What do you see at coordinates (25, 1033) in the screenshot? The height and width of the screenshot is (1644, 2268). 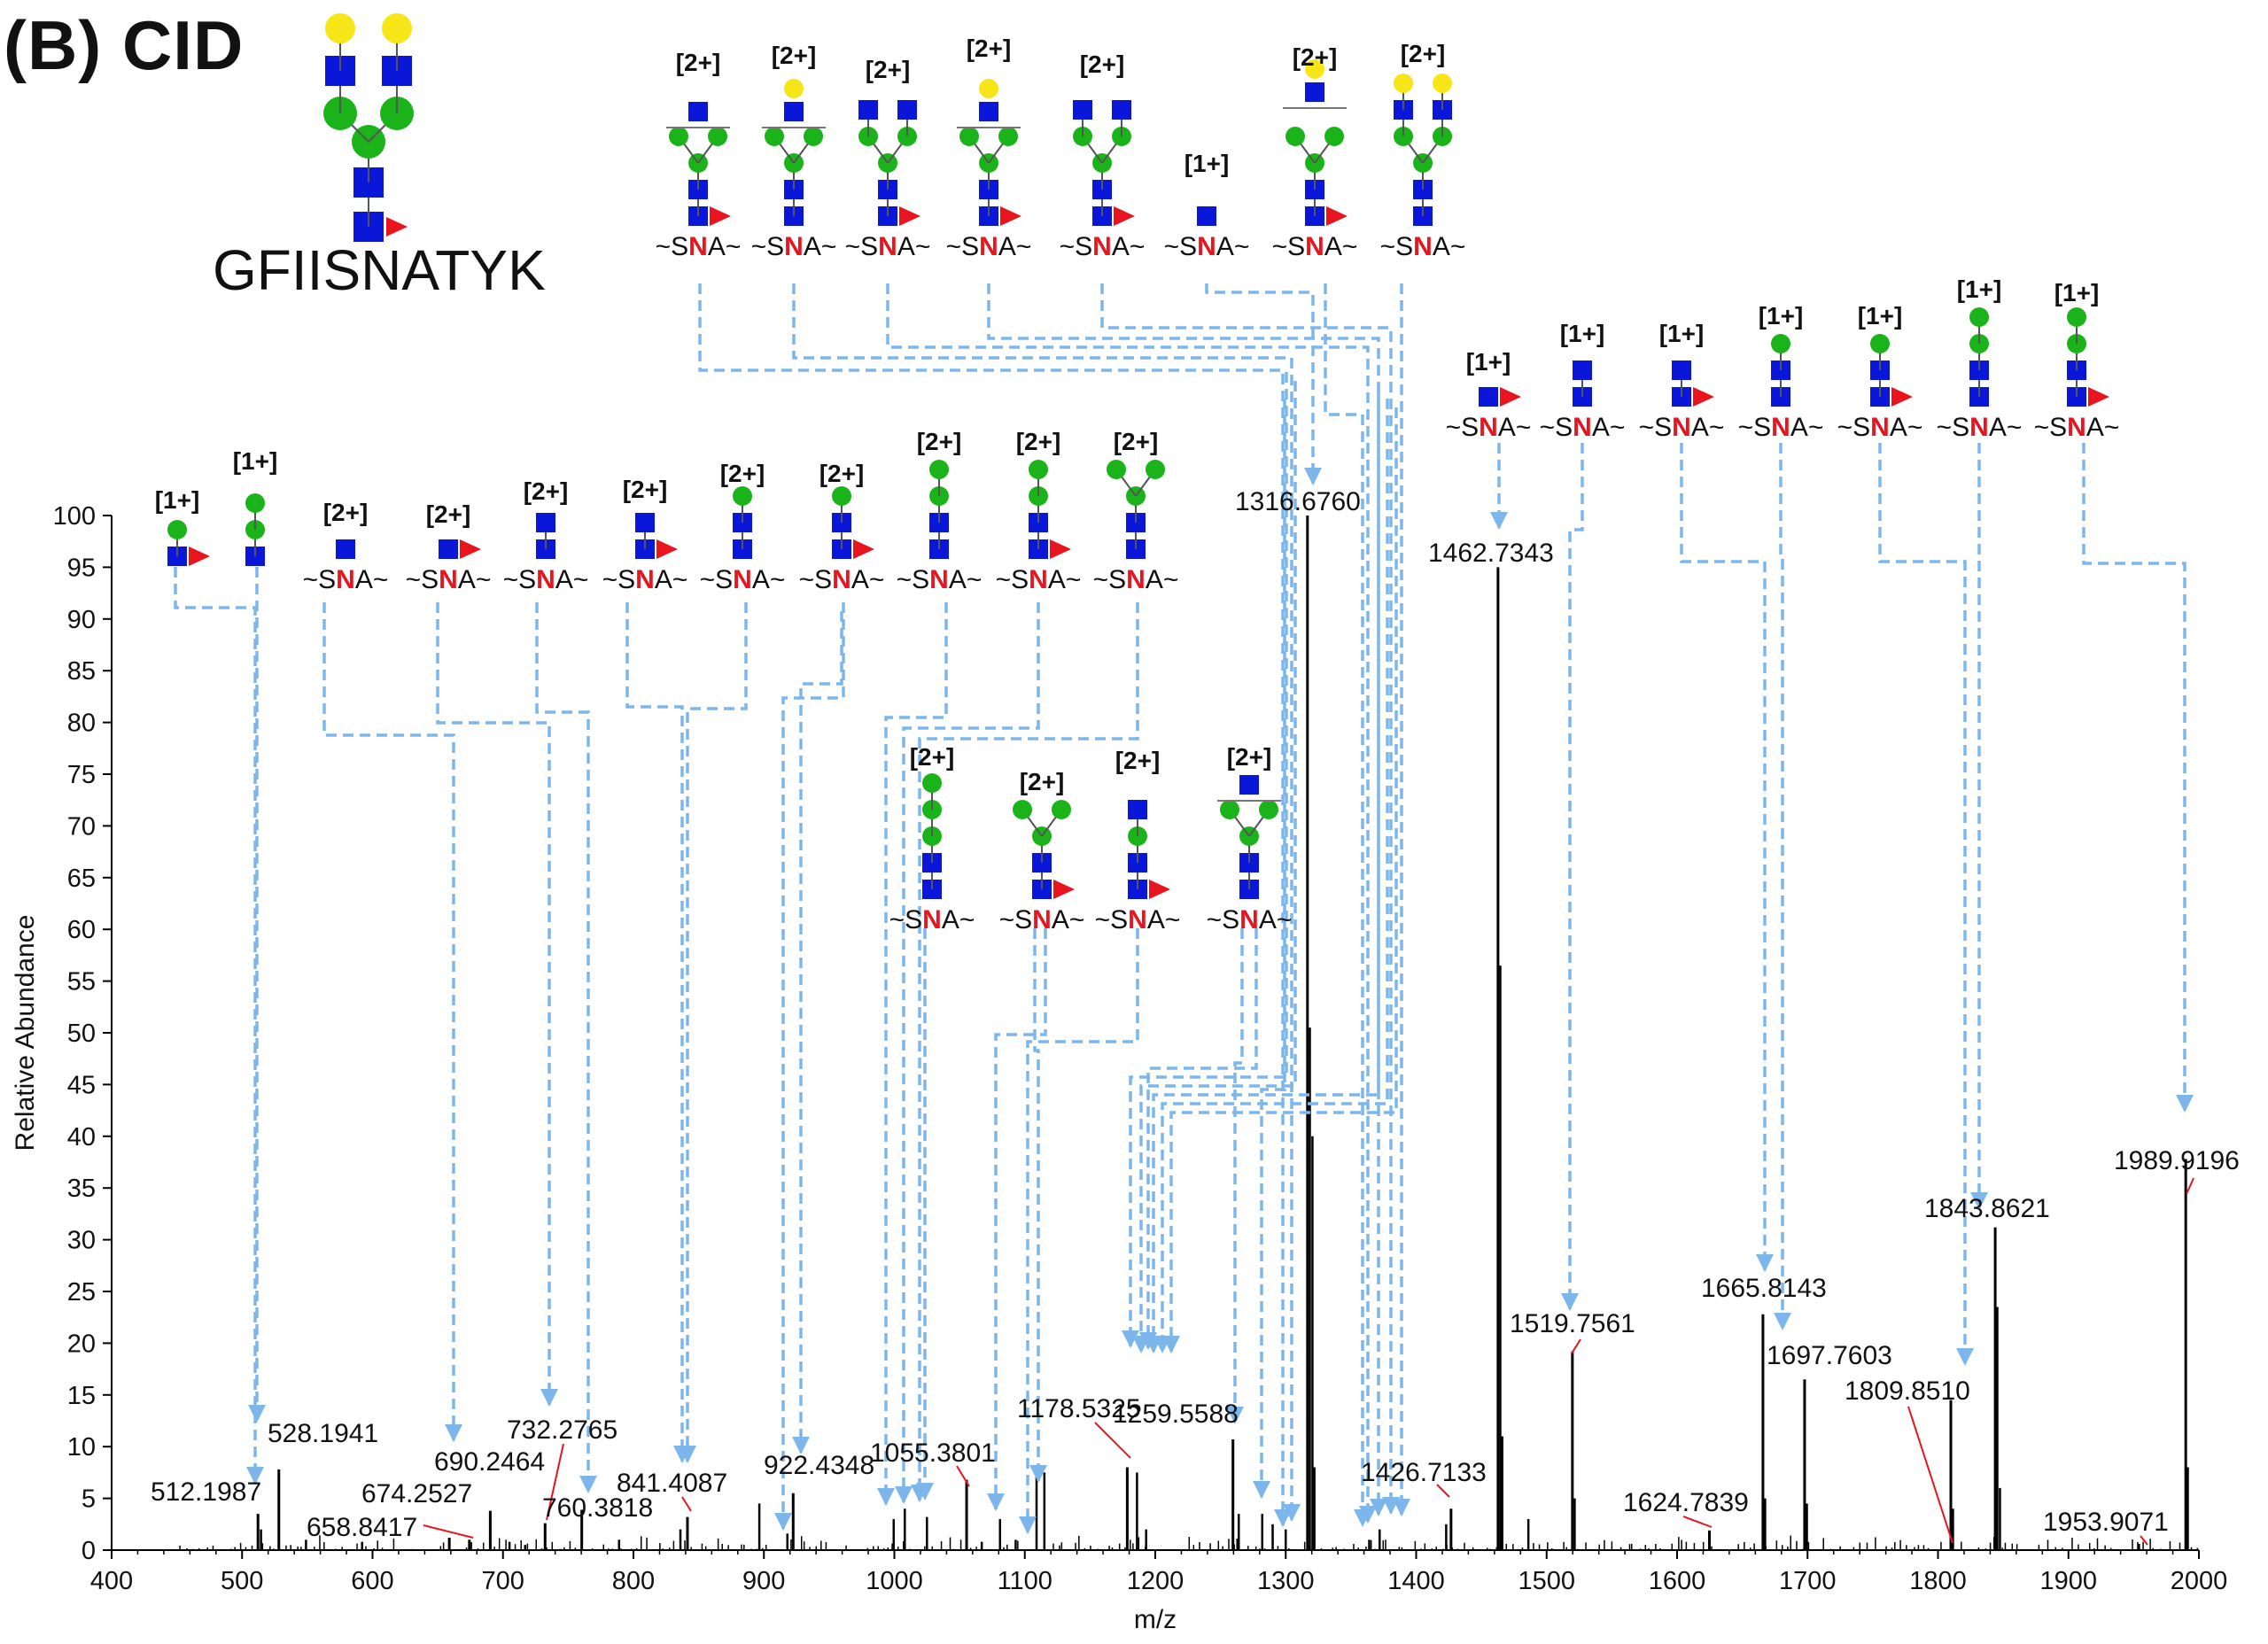 I see `y-axis-title: Relative Abundance` at bounding box center [25, 1033].